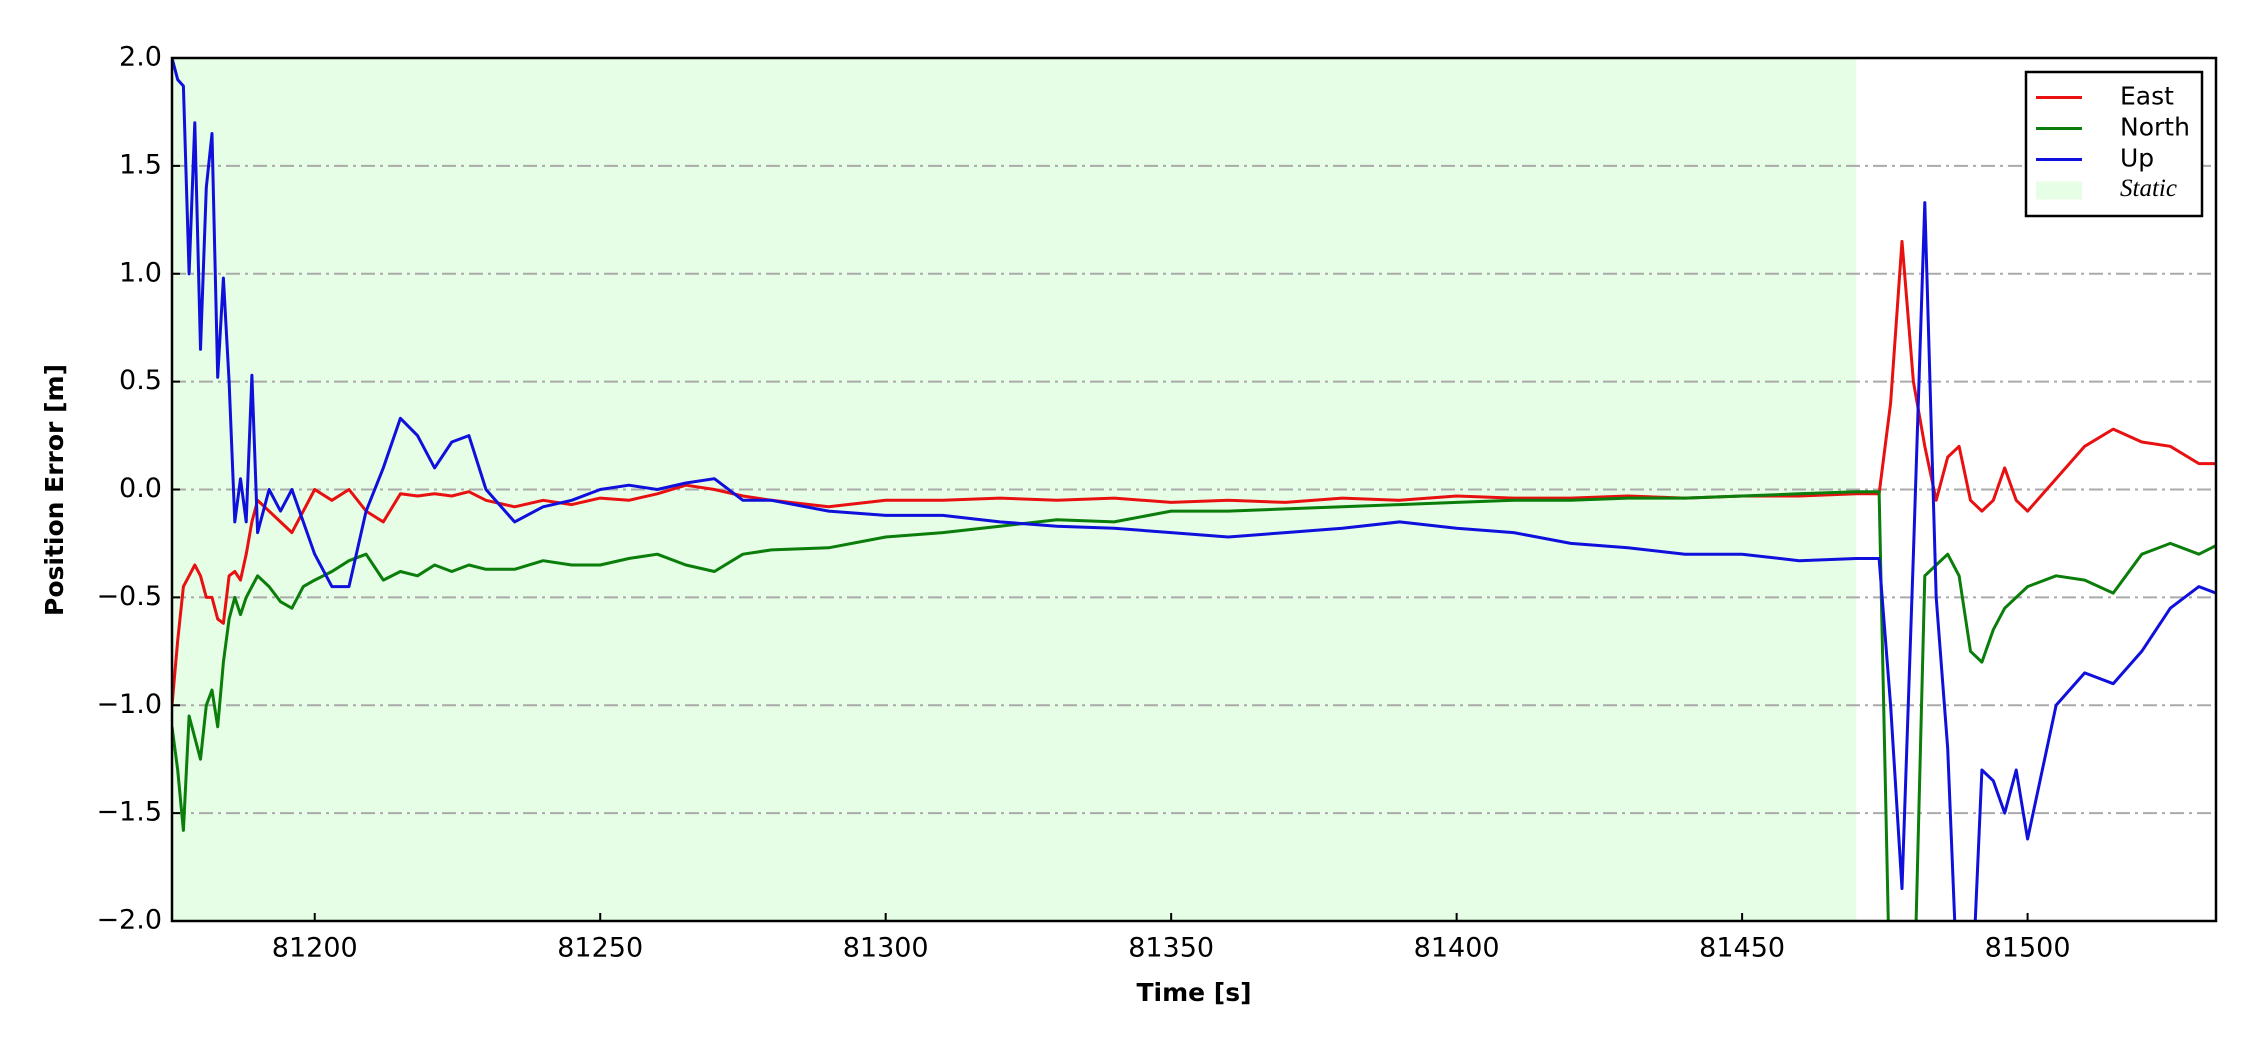 Image resolution: width=2250 pixels, height=1050 pixels. Describe the element at coordinates (600, 948) in the screenshot. I see `x-tick-label: 81250` at that location.